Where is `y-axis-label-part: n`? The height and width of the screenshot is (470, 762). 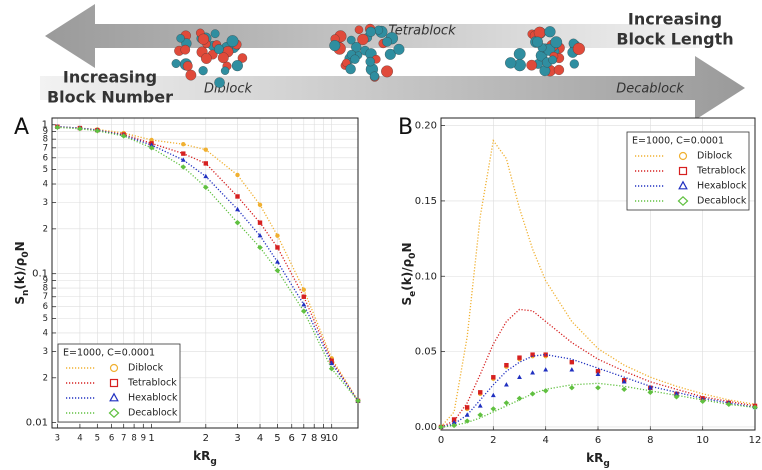
y-axis-label-part: n is located at coordinates (26, 293).